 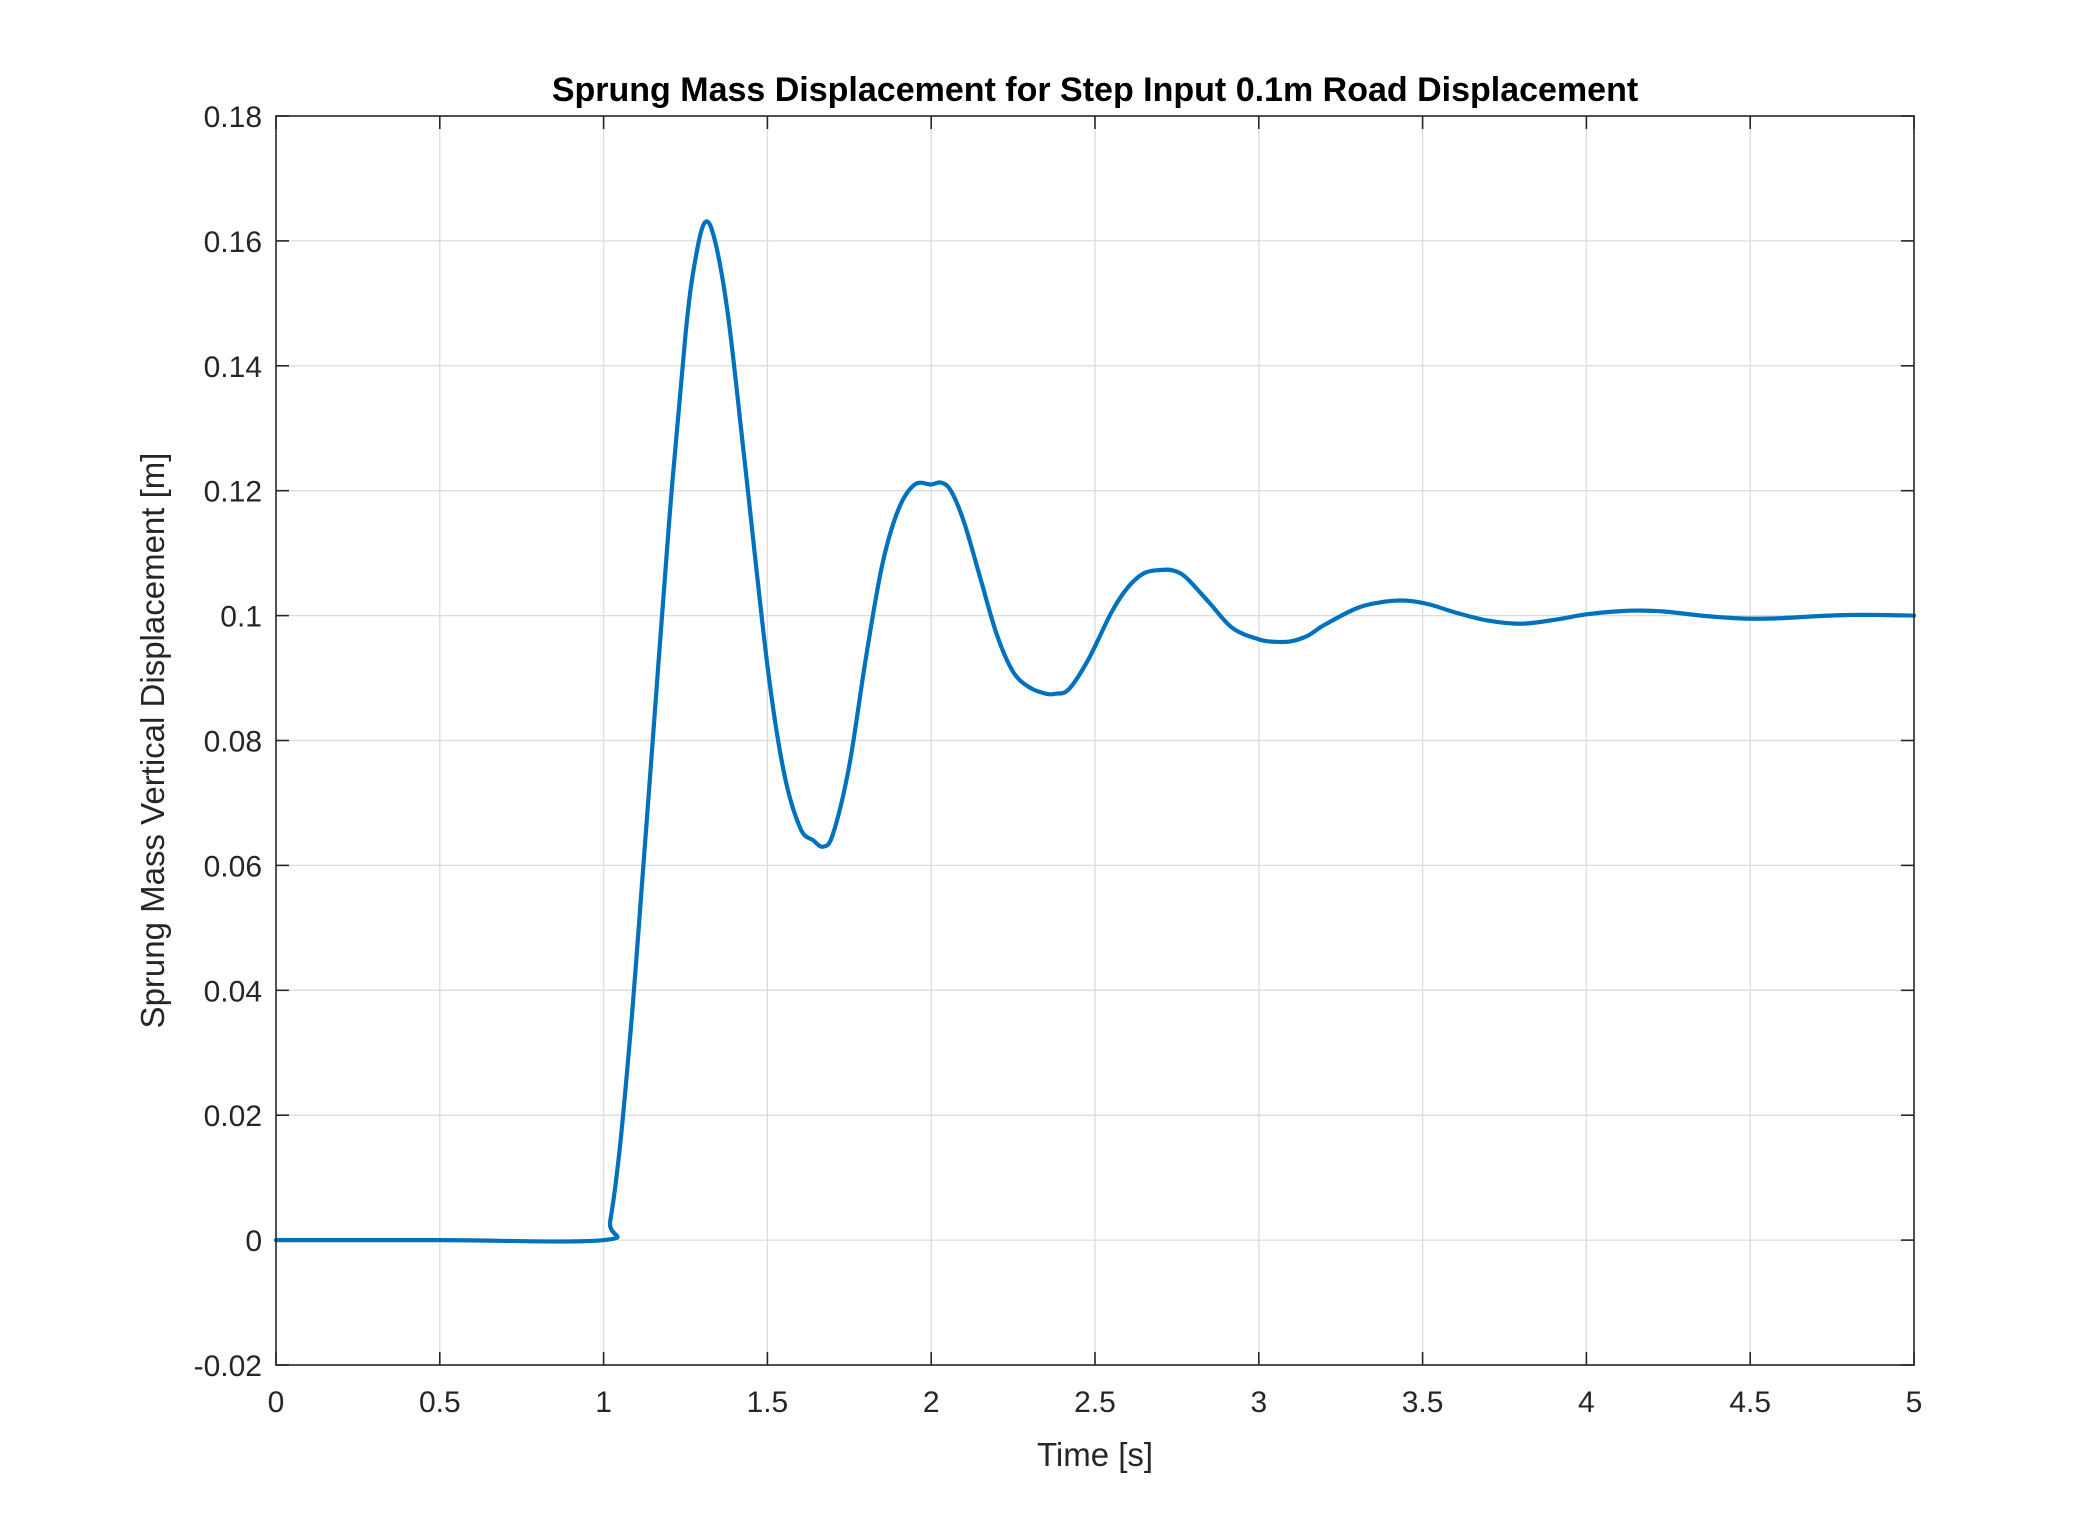 I want to click on x-tick-label: 2.5, so click(x=1095, y=1402).